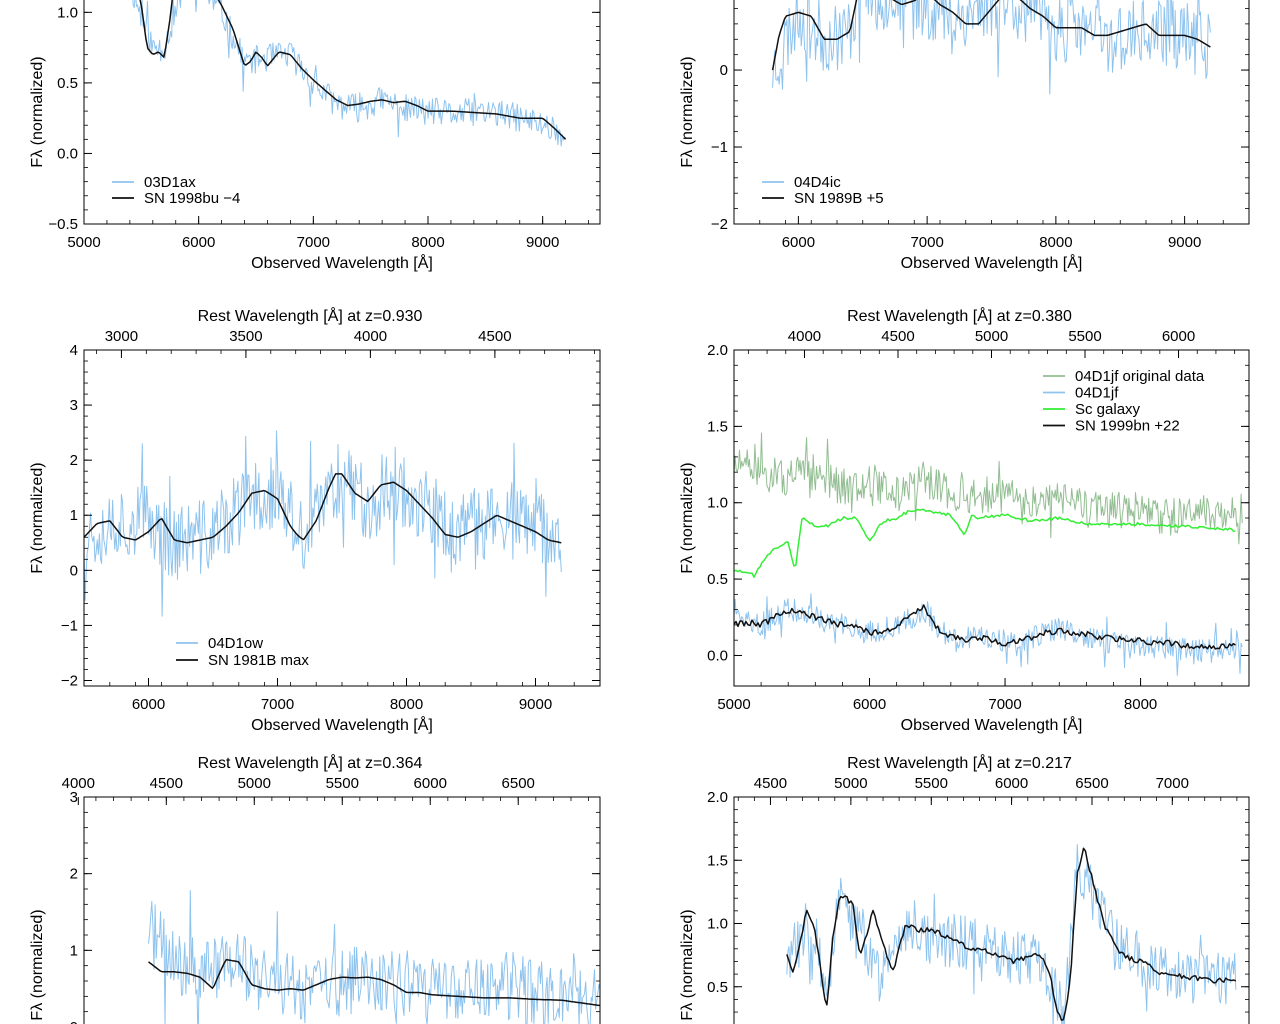 The image size is (1280, 1024). I want to click on y-tick-label: −1, so click(719, 147).